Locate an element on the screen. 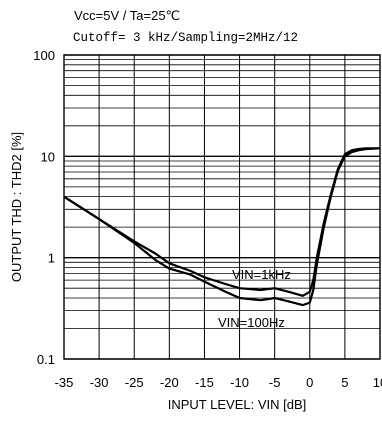  y-tick-label-2: 1 is located at coordinates (51, 258).